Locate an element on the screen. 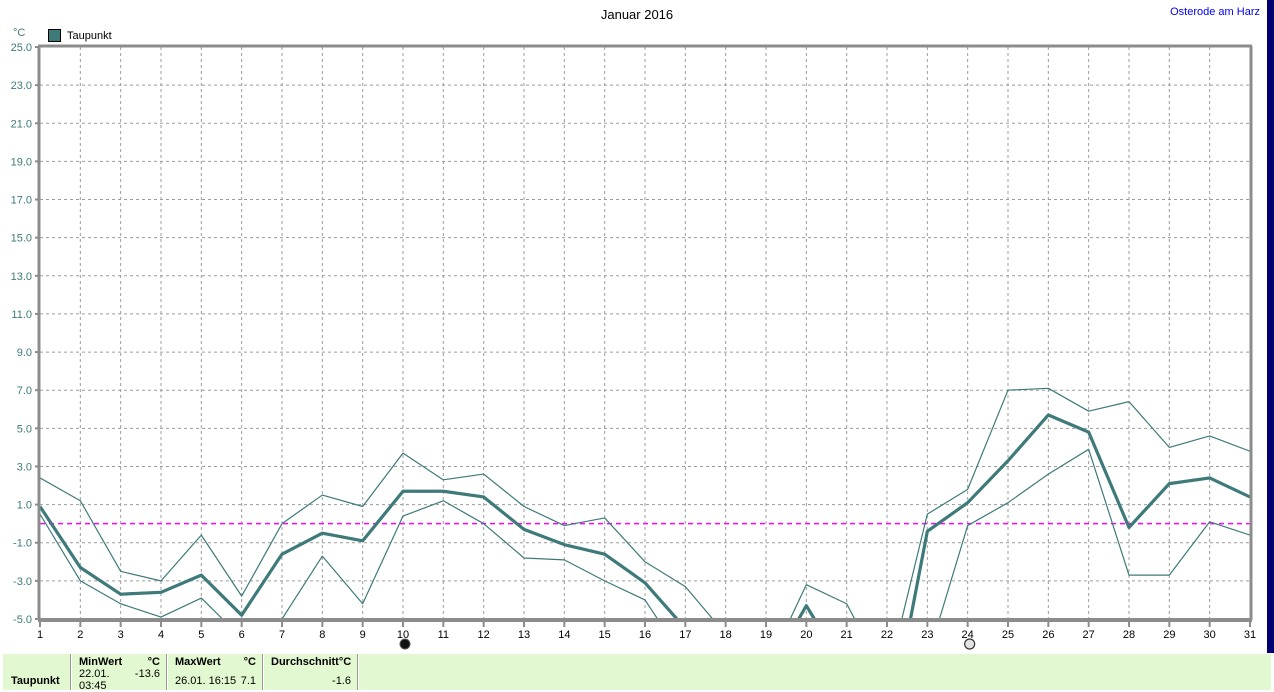 Image resolution: width=1274 pixels, height=692 pixels. y-tick-label: 17.0 is located at coordinates (21, 201).